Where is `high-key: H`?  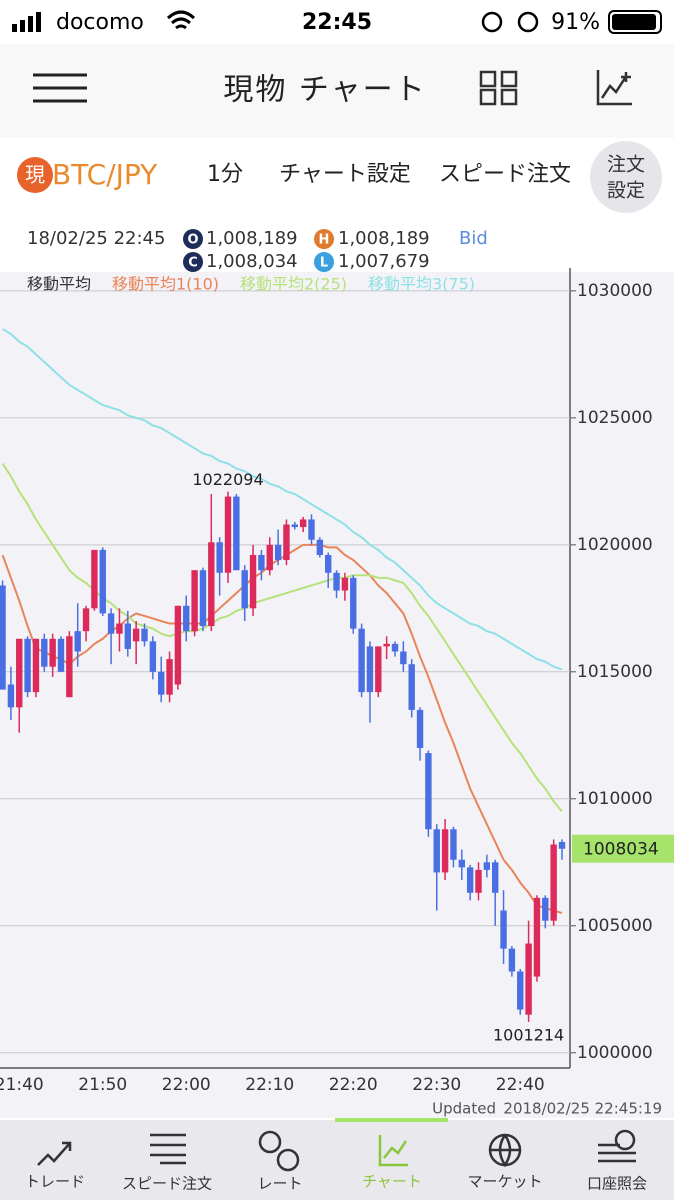 high-key: H is located at coordinates (324, 240).